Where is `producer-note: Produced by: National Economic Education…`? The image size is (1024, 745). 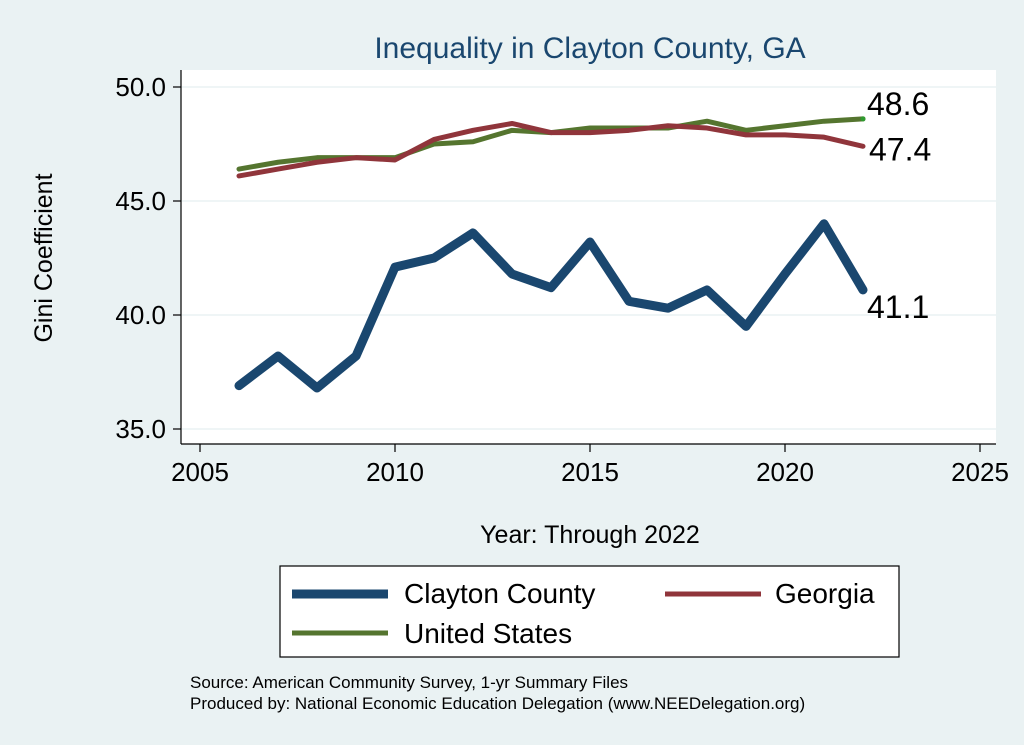 producer-note: Produced by: National Economic Education… is located at coordinates (497, 703).